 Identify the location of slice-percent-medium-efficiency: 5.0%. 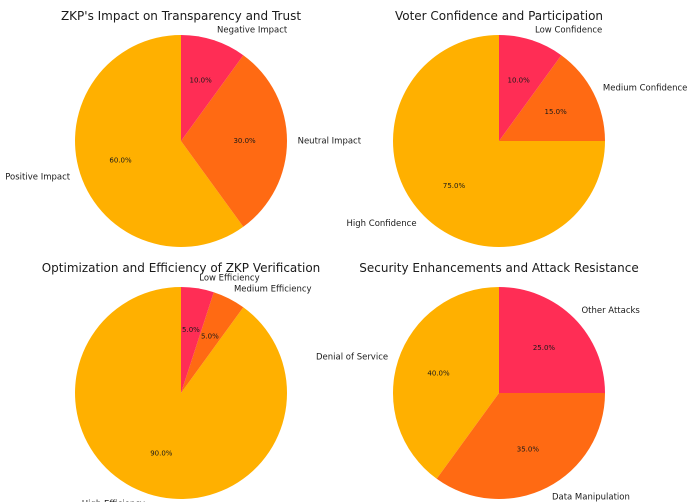
(210, 336).